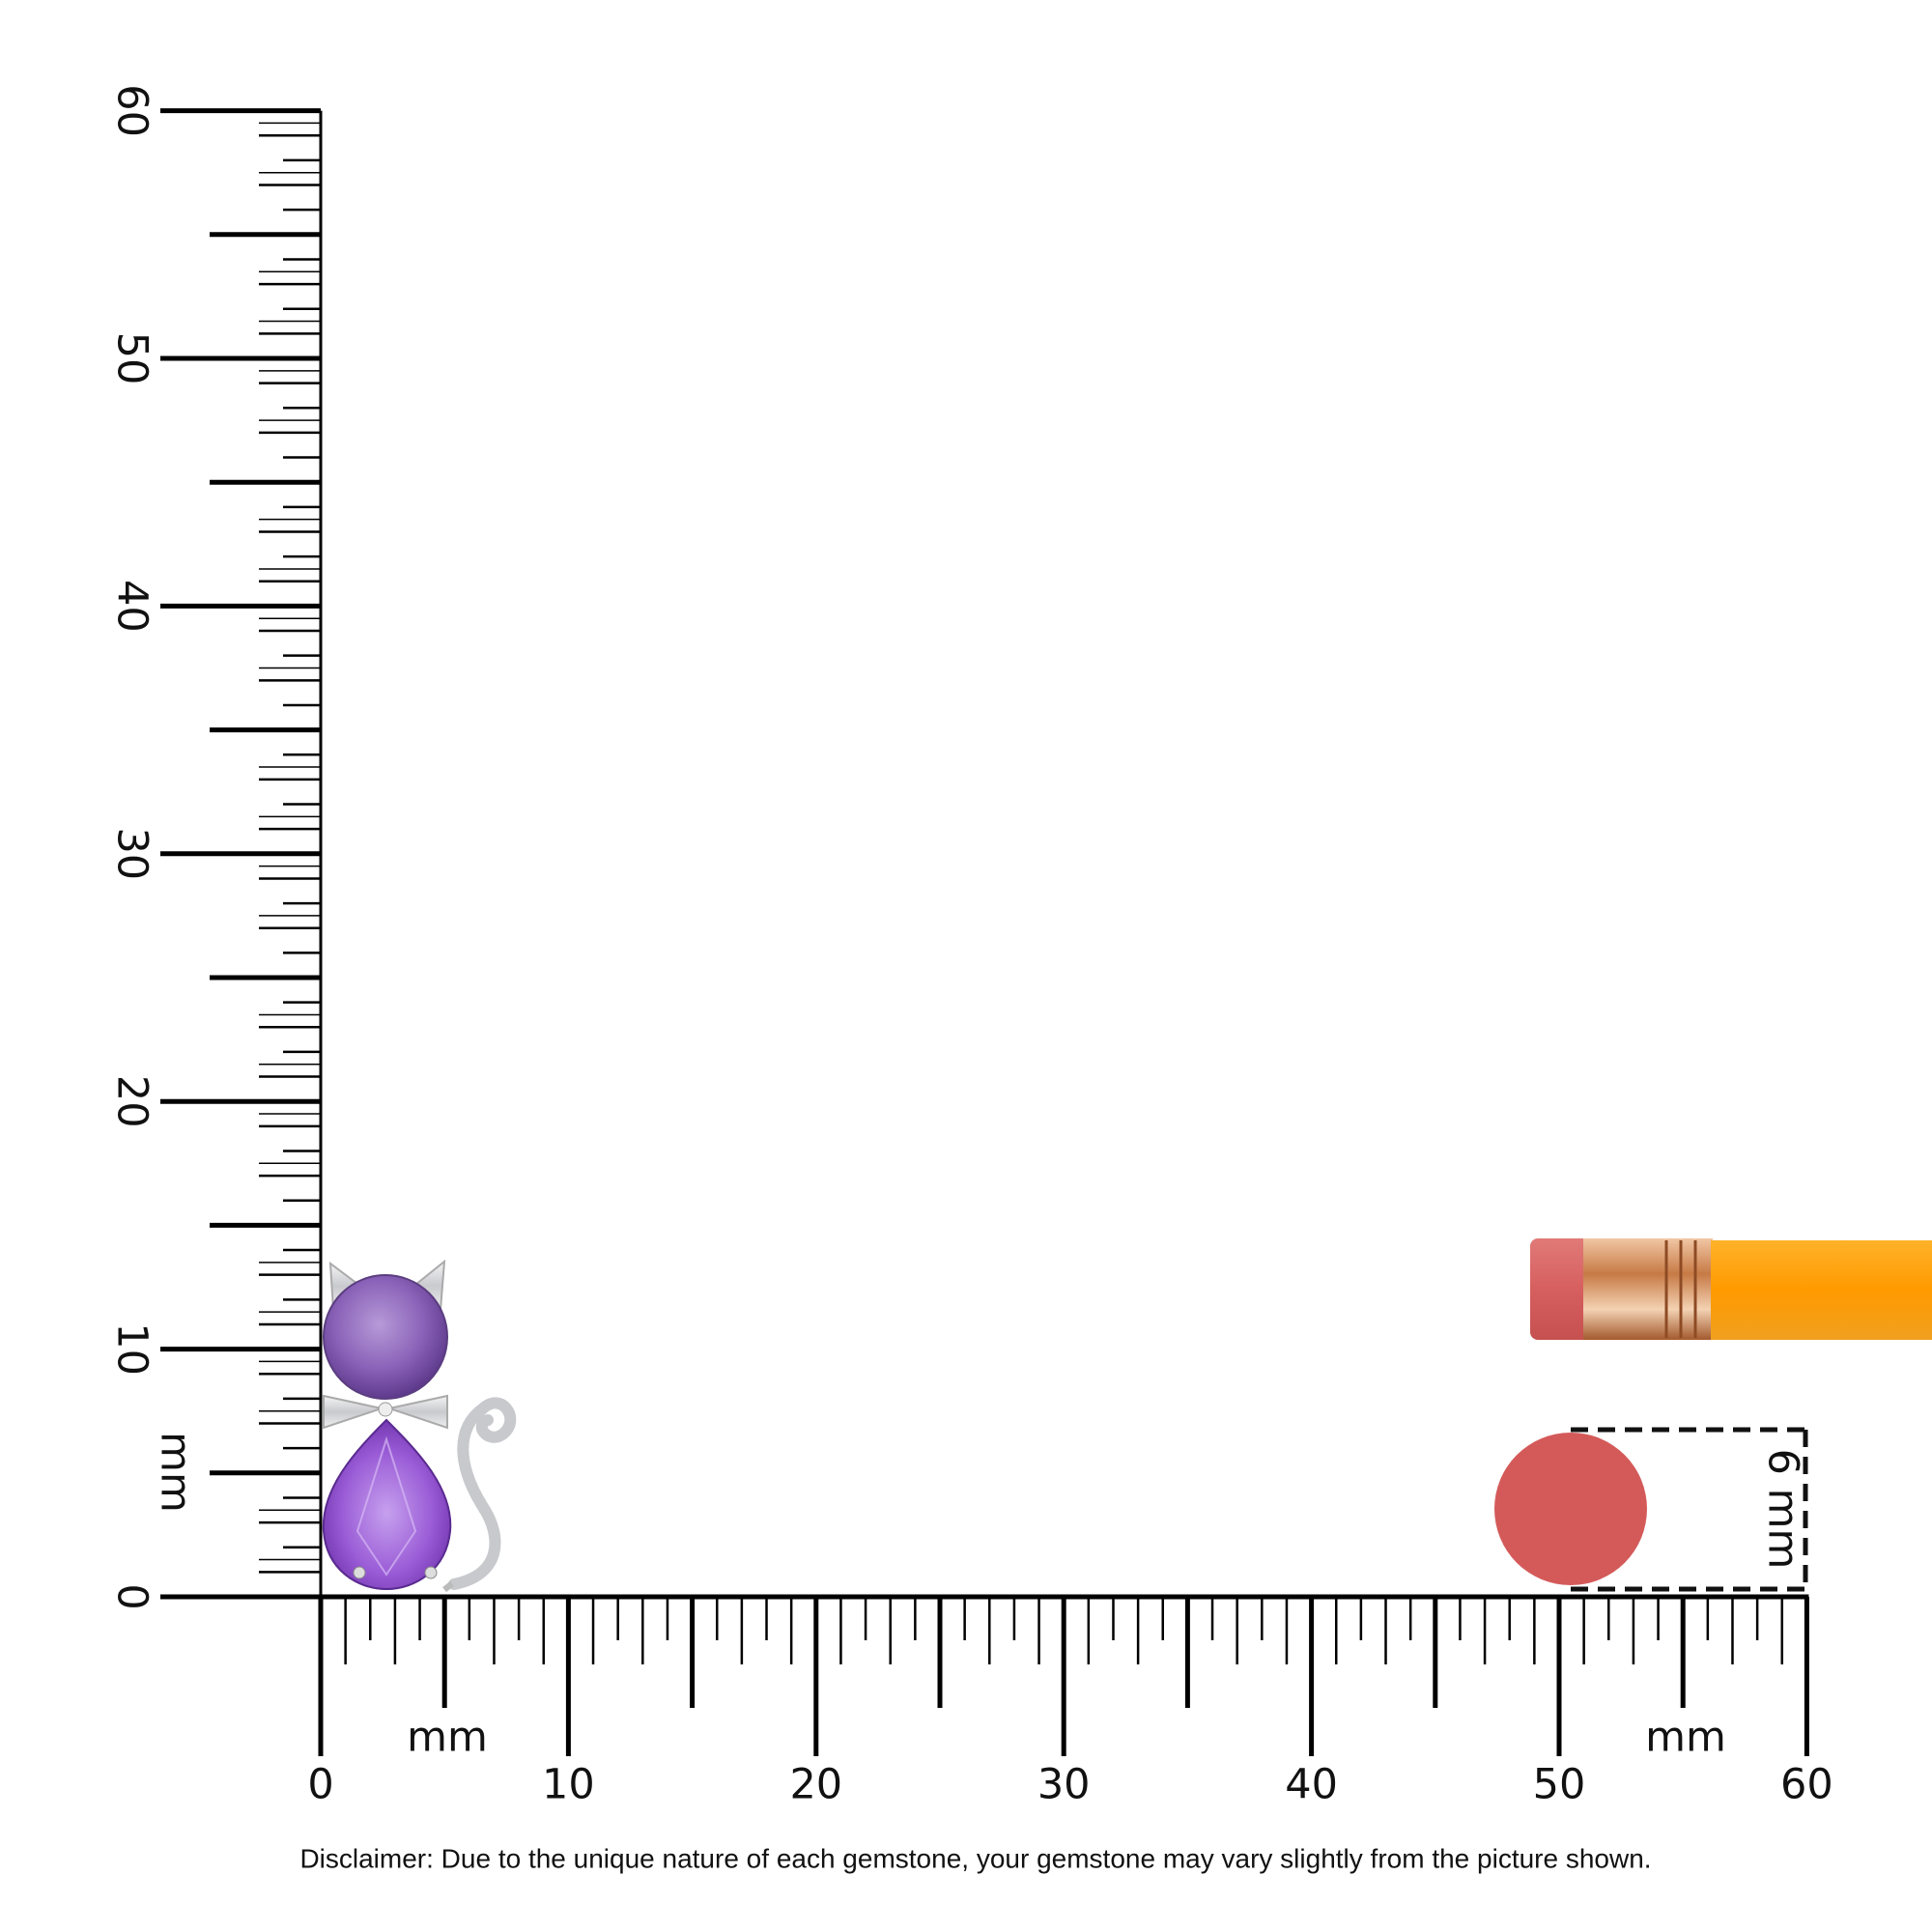 The height and width of the screenshot is (1932, 1932). I want to click on eraser-dot: 6 mm, so click(1651, 1509).